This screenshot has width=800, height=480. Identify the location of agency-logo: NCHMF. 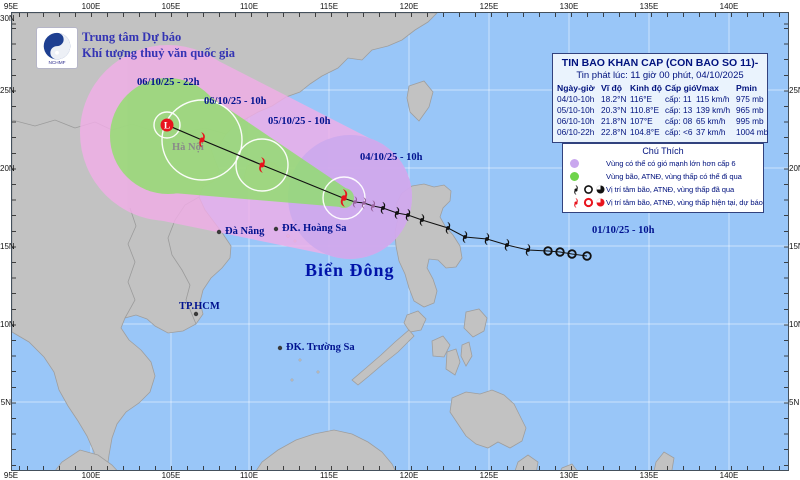
(57, 48).